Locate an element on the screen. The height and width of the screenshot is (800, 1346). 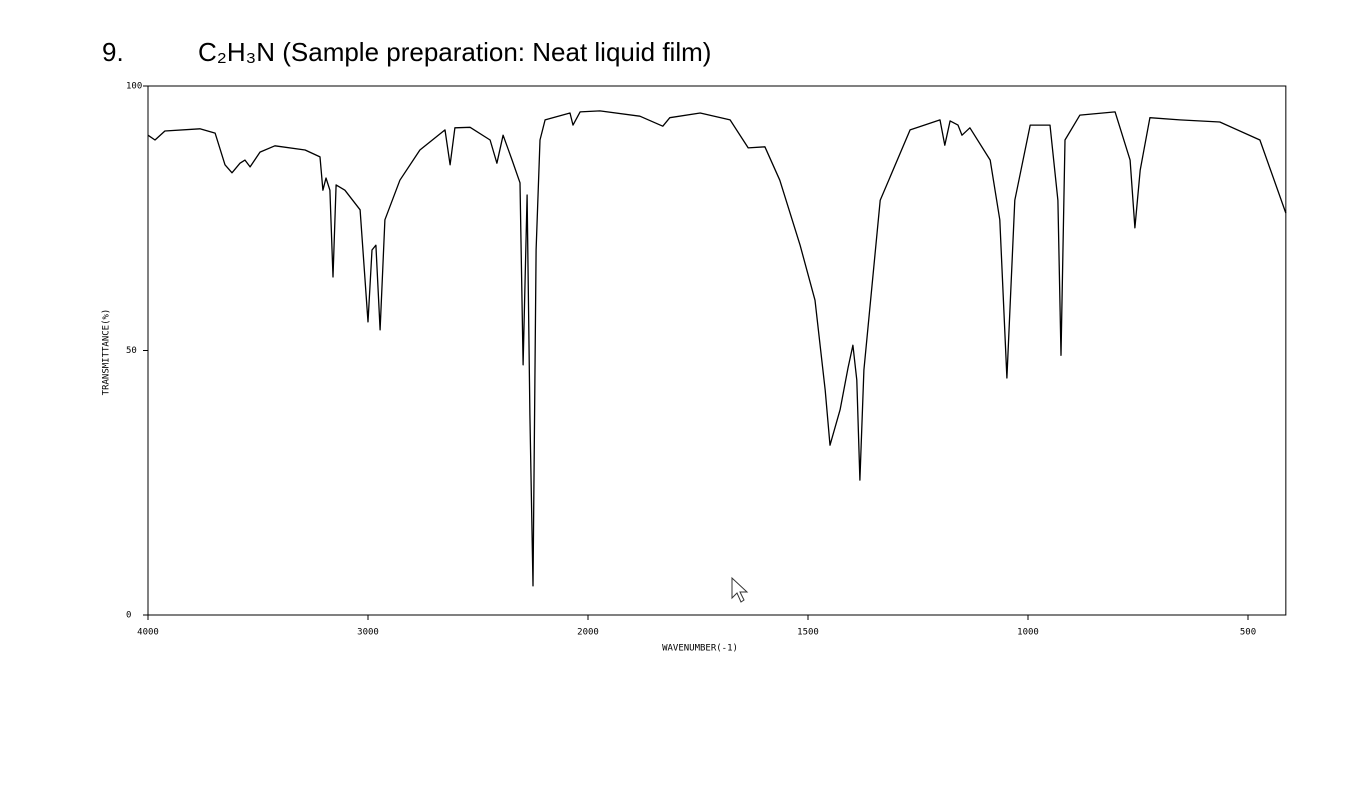
x-tick-label: 4000 is located at coordinates (148, 633).